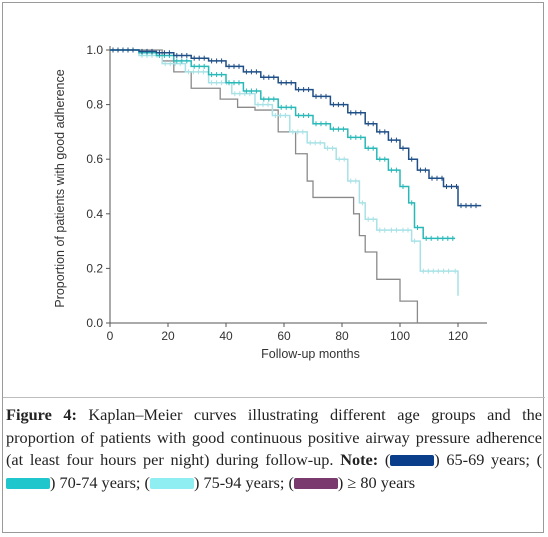 The image size is (548, 537). Describe the element at coordinates (488, 460) in the screenshot. I see `legend-label-65-69: 65-69 years;` at that location.